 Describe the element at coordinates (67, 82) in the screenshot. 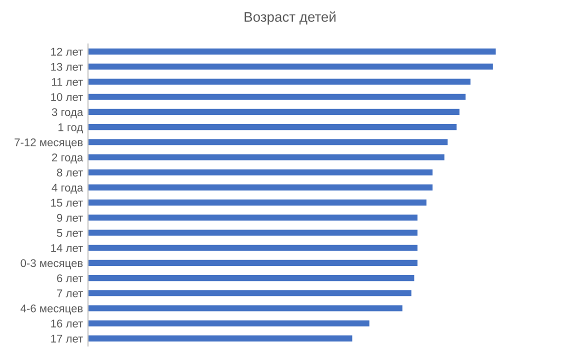

I see `y-tick-label: 11 лет` at that location.